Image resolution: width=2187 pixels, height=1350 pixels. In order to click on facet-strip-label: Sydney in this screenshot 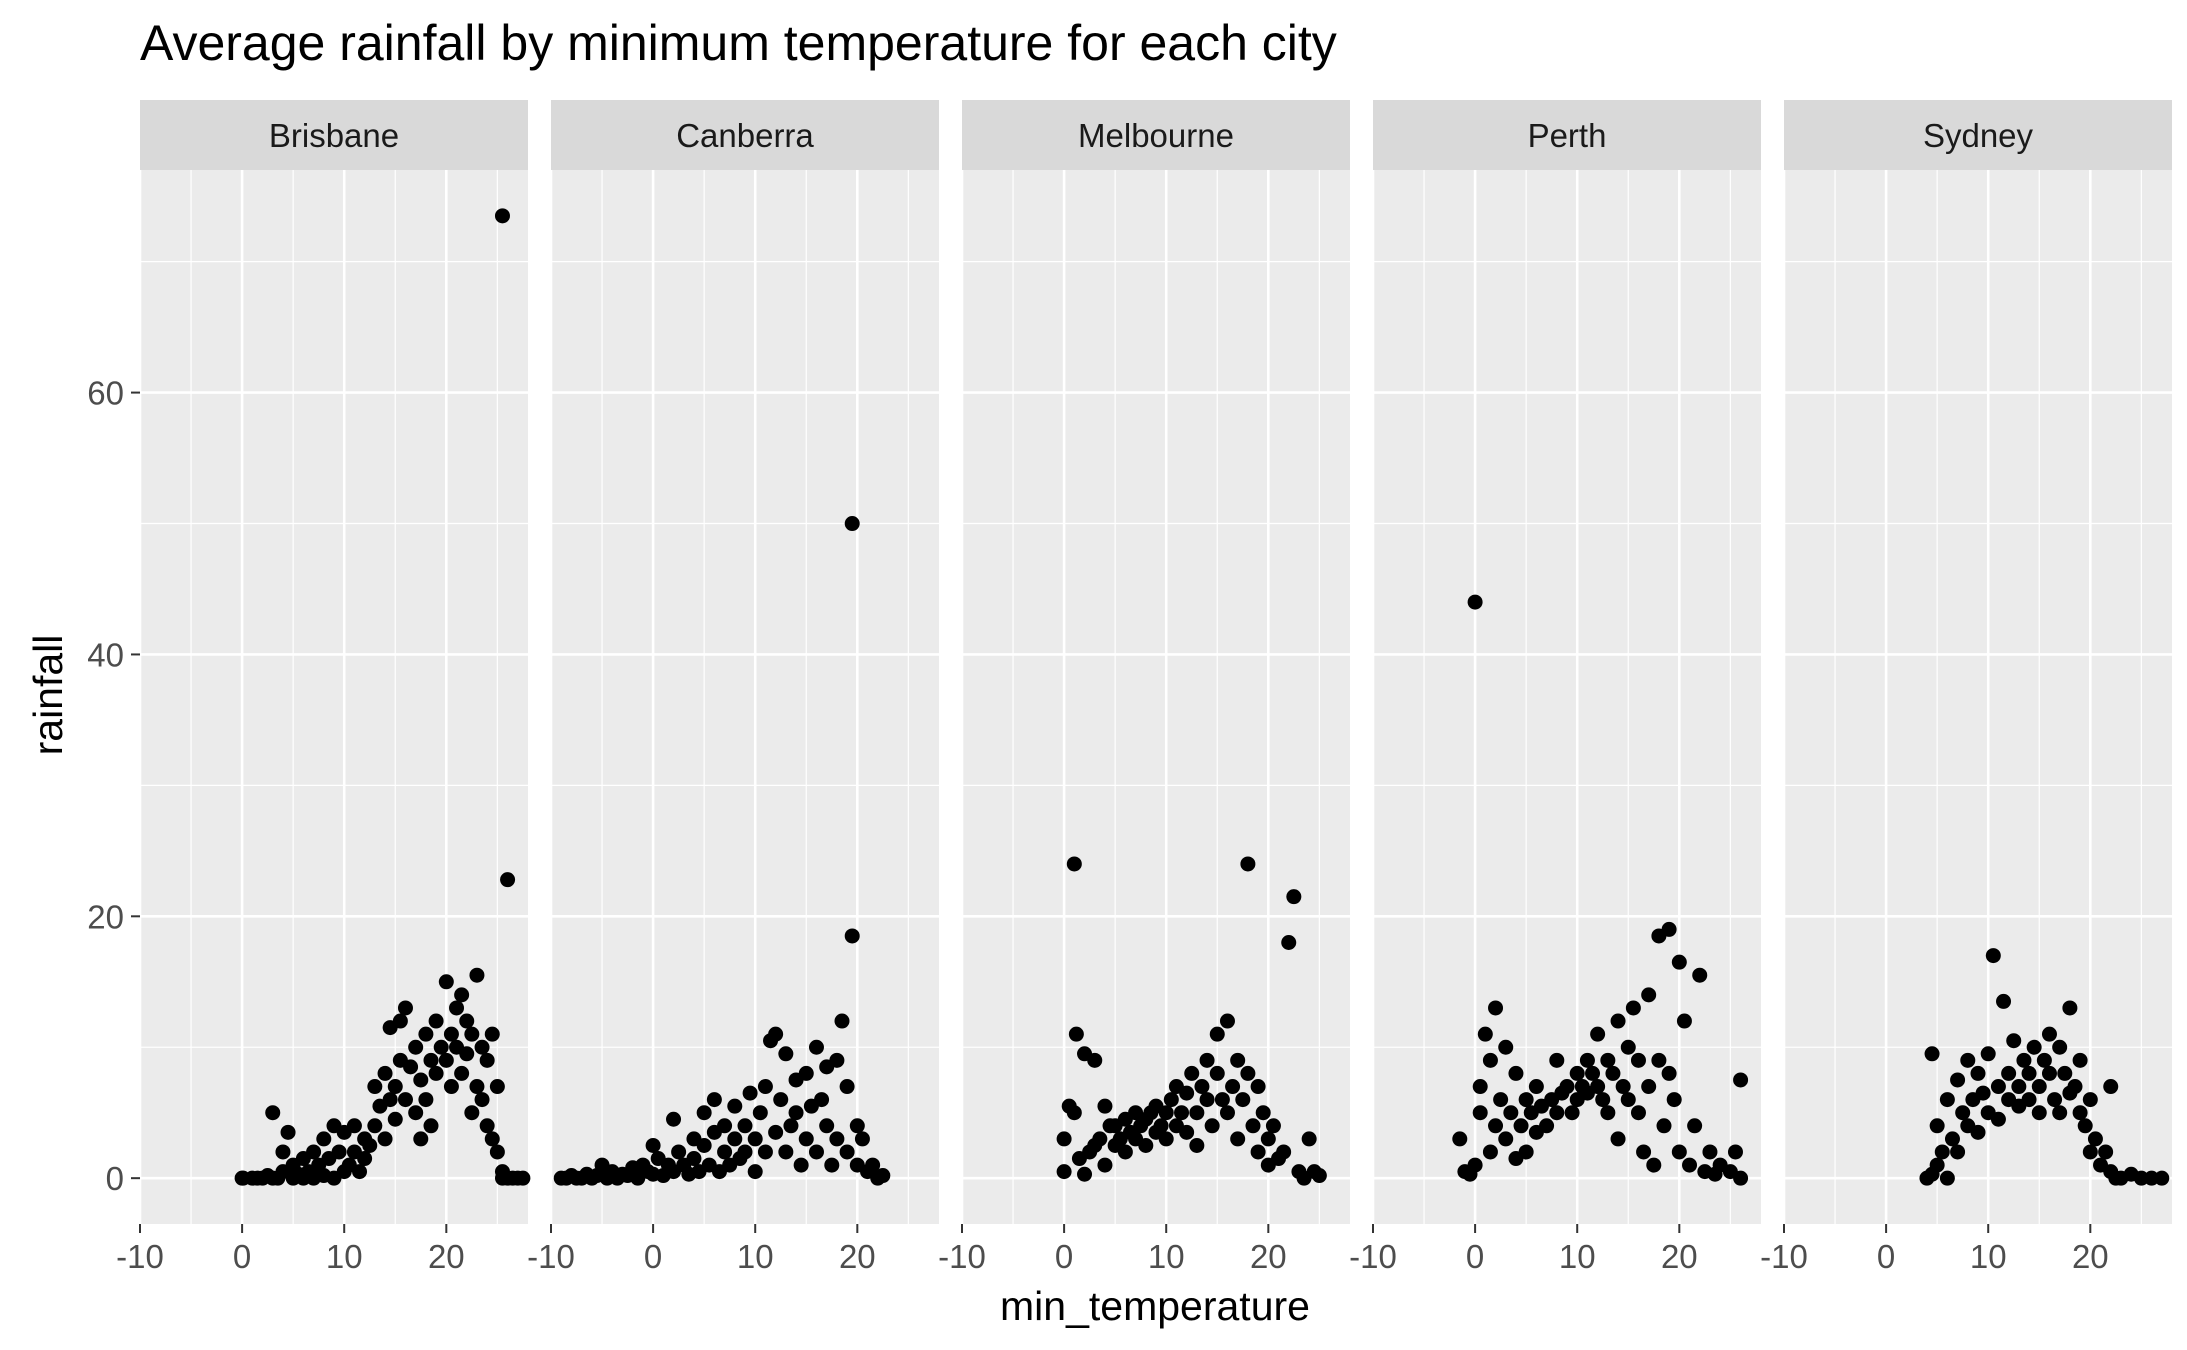, I will do `click(1978, 135)`.